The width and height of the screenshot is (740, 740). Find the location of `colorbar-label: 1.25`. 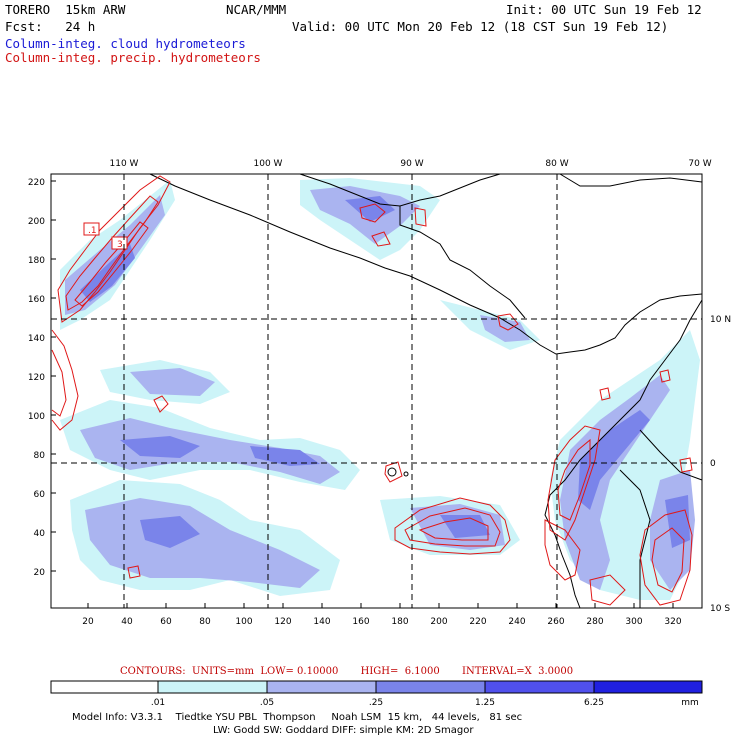

colorbar-label: 1.25 is located at coordinates (485, 703).